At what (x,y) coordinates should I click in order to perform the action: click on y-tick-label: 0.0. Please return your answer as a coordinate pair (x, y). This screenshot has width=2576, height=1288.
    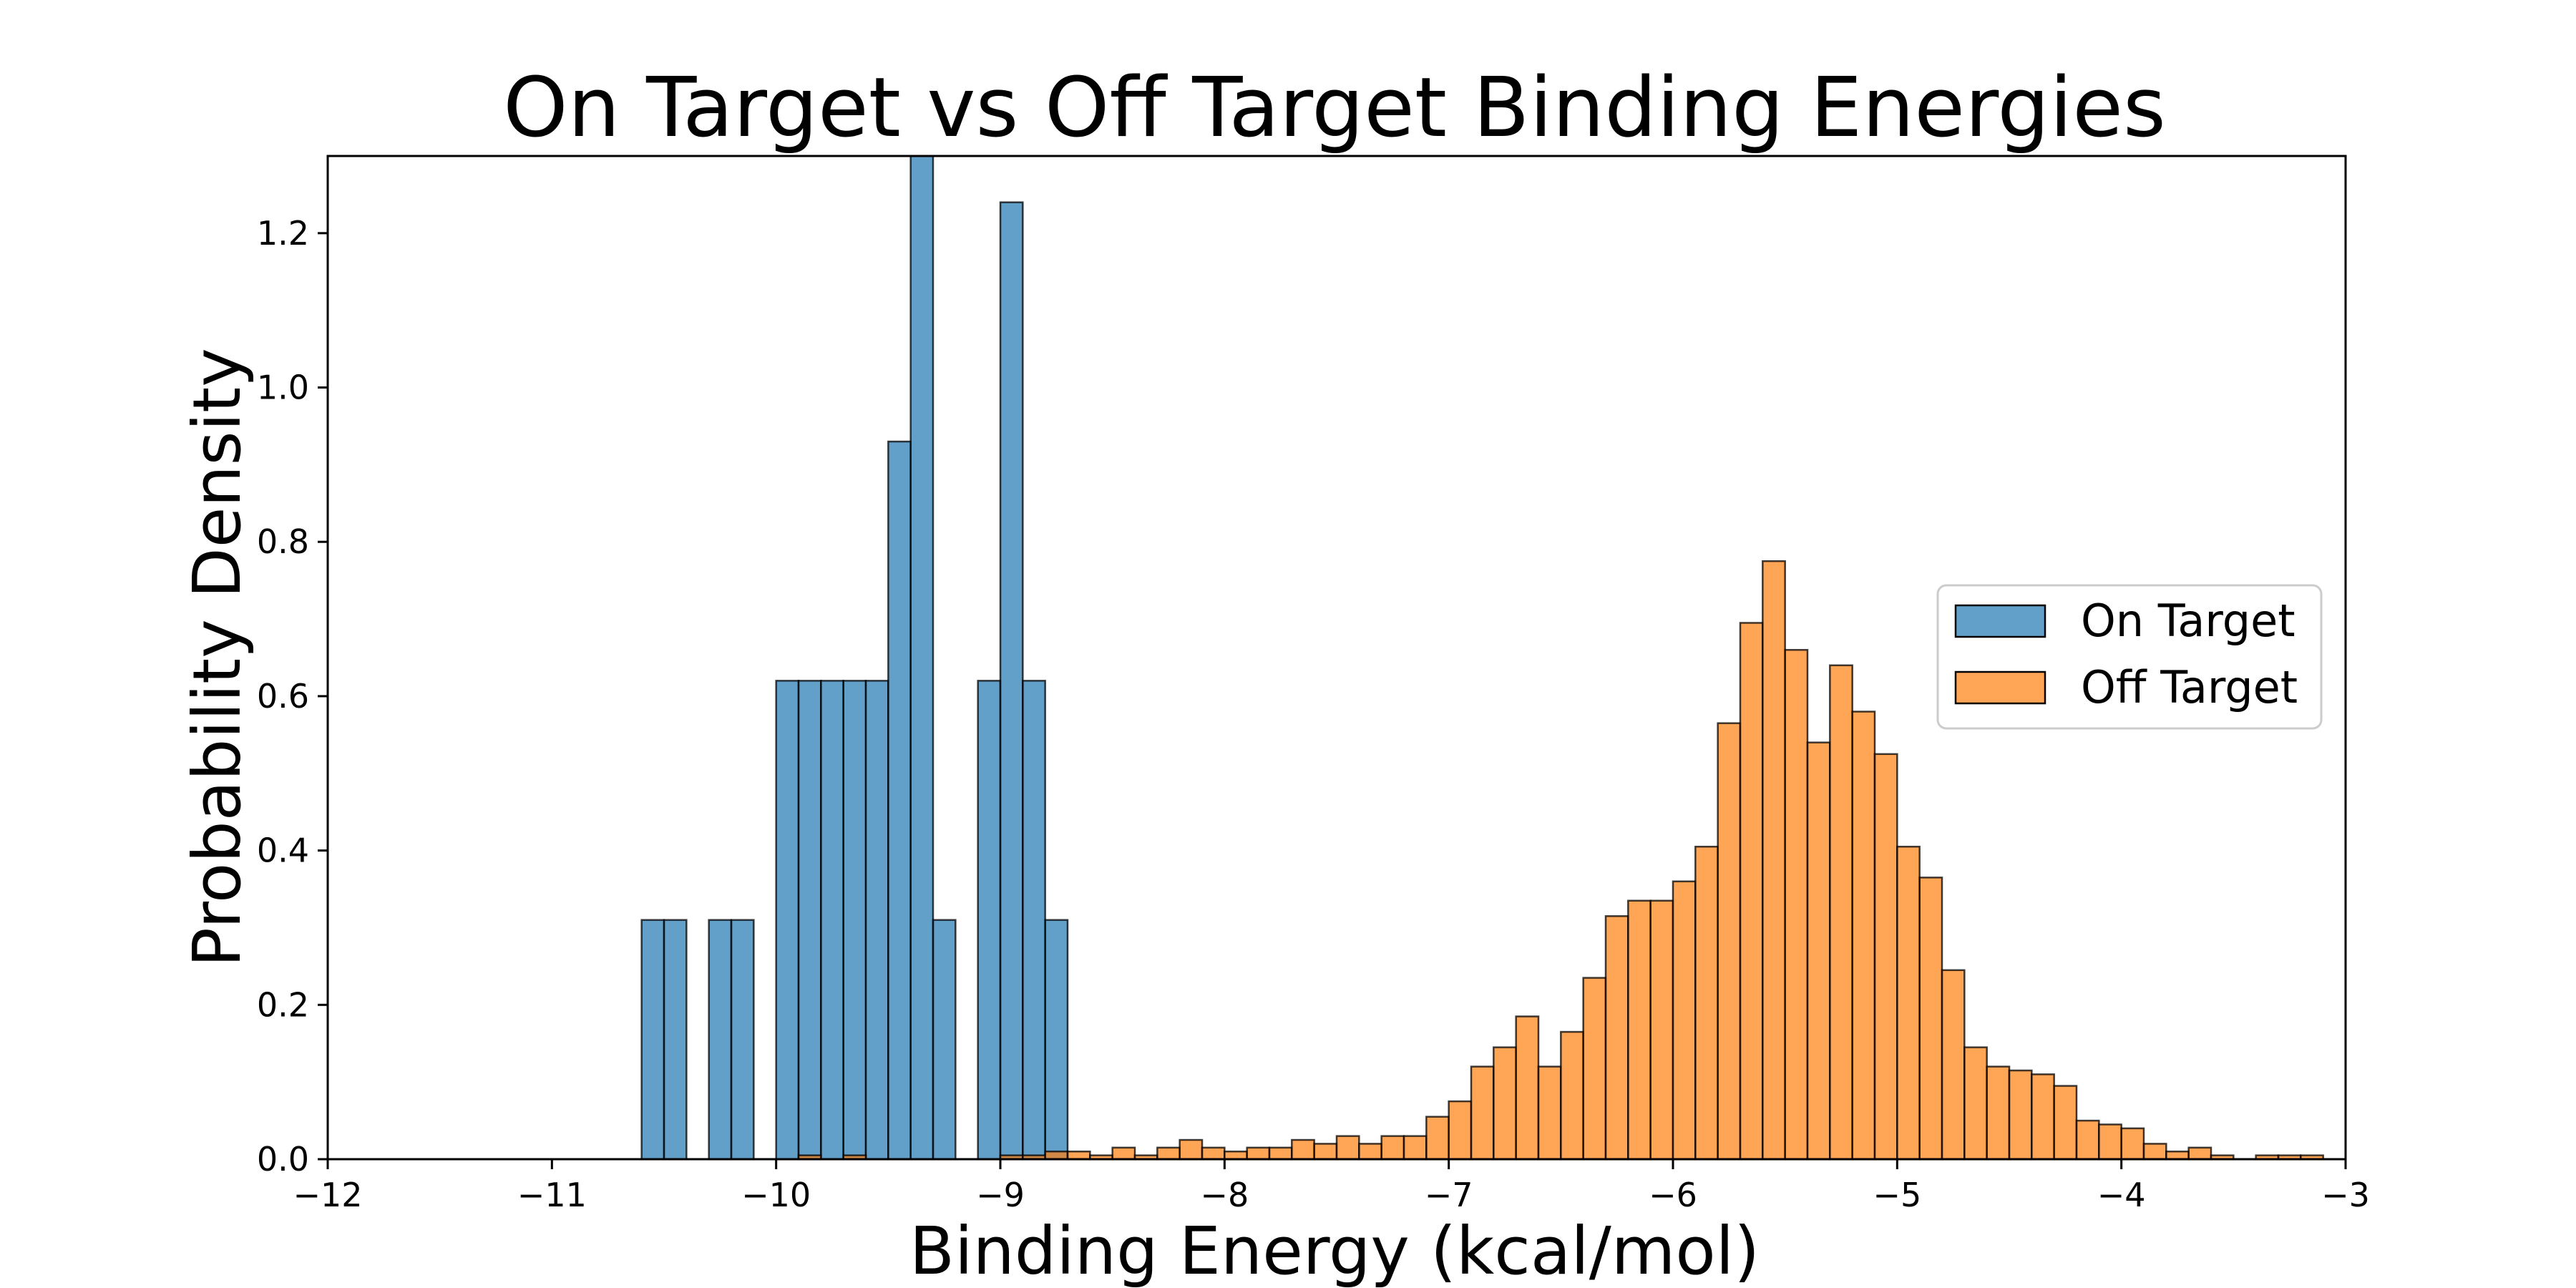
    Looking at the image, I should click on (283, 1159).